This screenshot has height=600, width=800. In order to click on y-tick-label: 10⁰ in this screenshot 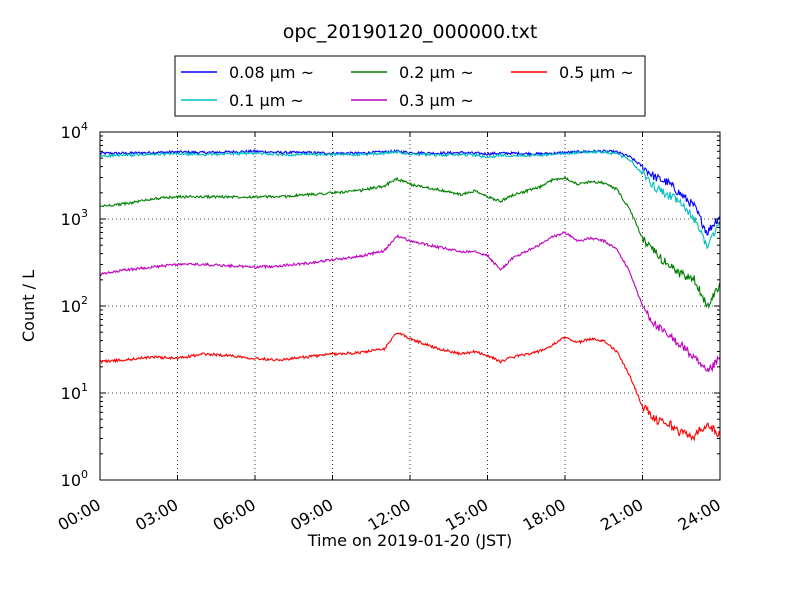, I will do `click(74, 479)`.